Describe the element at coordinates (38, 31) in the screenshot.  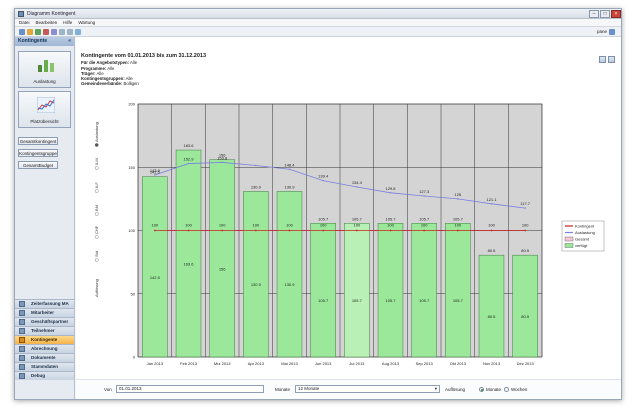
I see `save-icon` at that location.